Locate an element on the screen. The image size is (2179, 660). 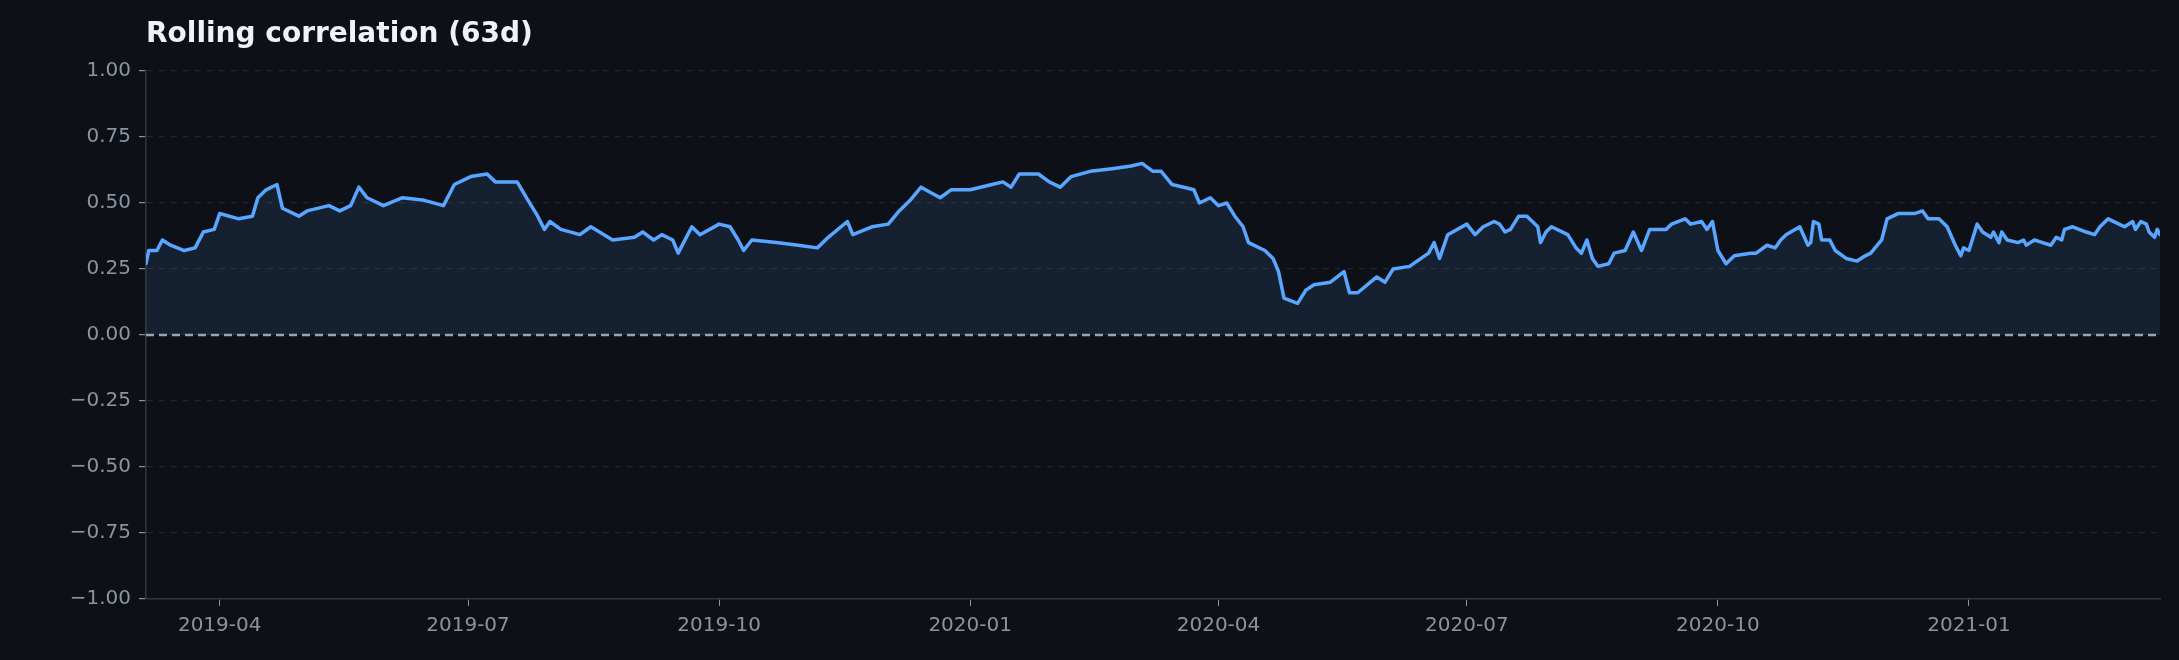
y-tick-label: −0.25 is located at coordinates (100, 399).